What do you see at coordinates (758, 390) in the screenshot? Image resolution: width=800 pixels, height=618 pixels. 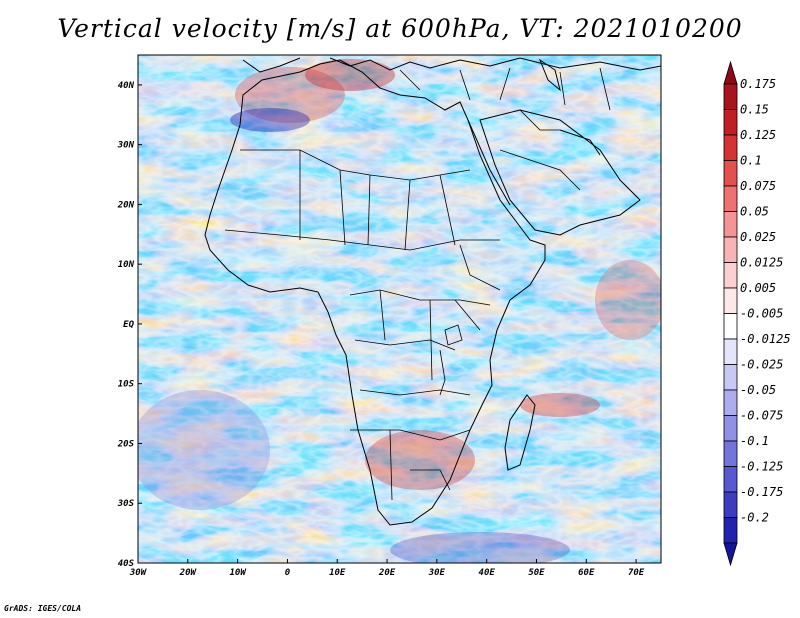 I see `colorbar-label: -0.05` at bounding box center [758, 390].